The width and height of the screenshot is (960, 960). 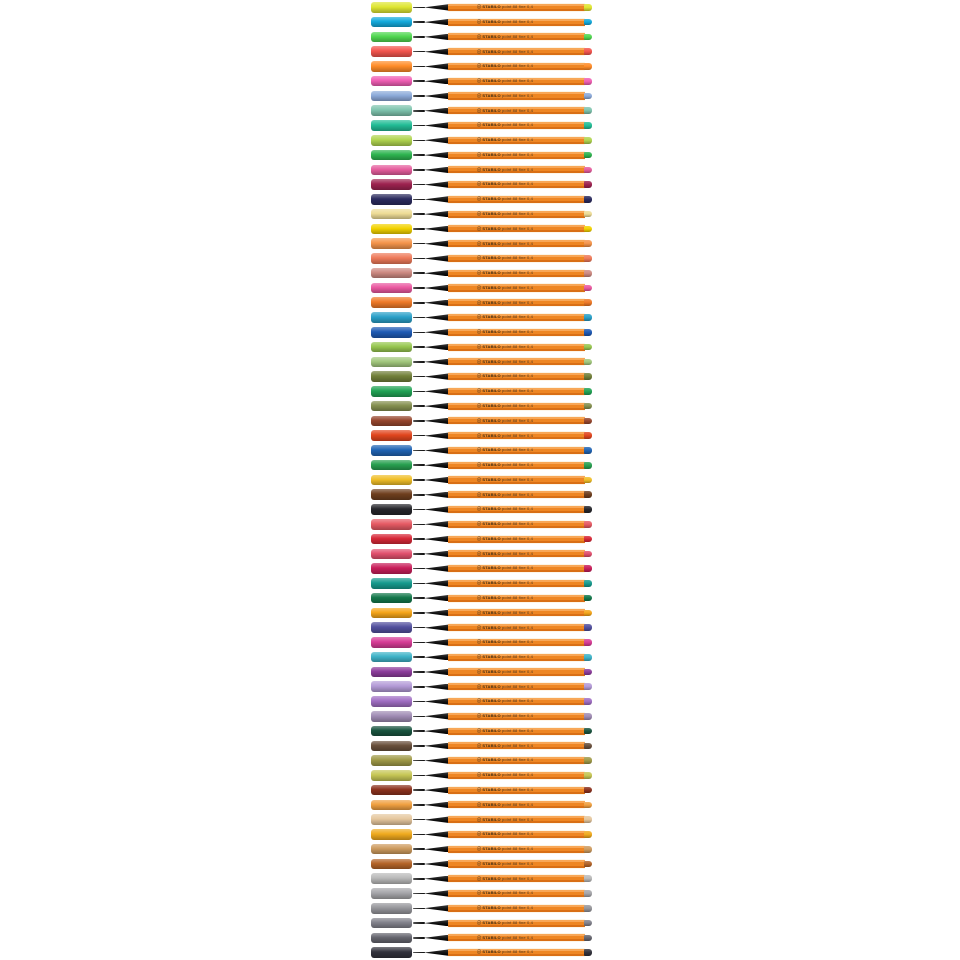 What do you see at coordinates (480, 480) in the screenshot?
I see `pen-row-golden-yellow: ⓢ STABILO point 88 fine 0,4` at bounding box center [480, 480].